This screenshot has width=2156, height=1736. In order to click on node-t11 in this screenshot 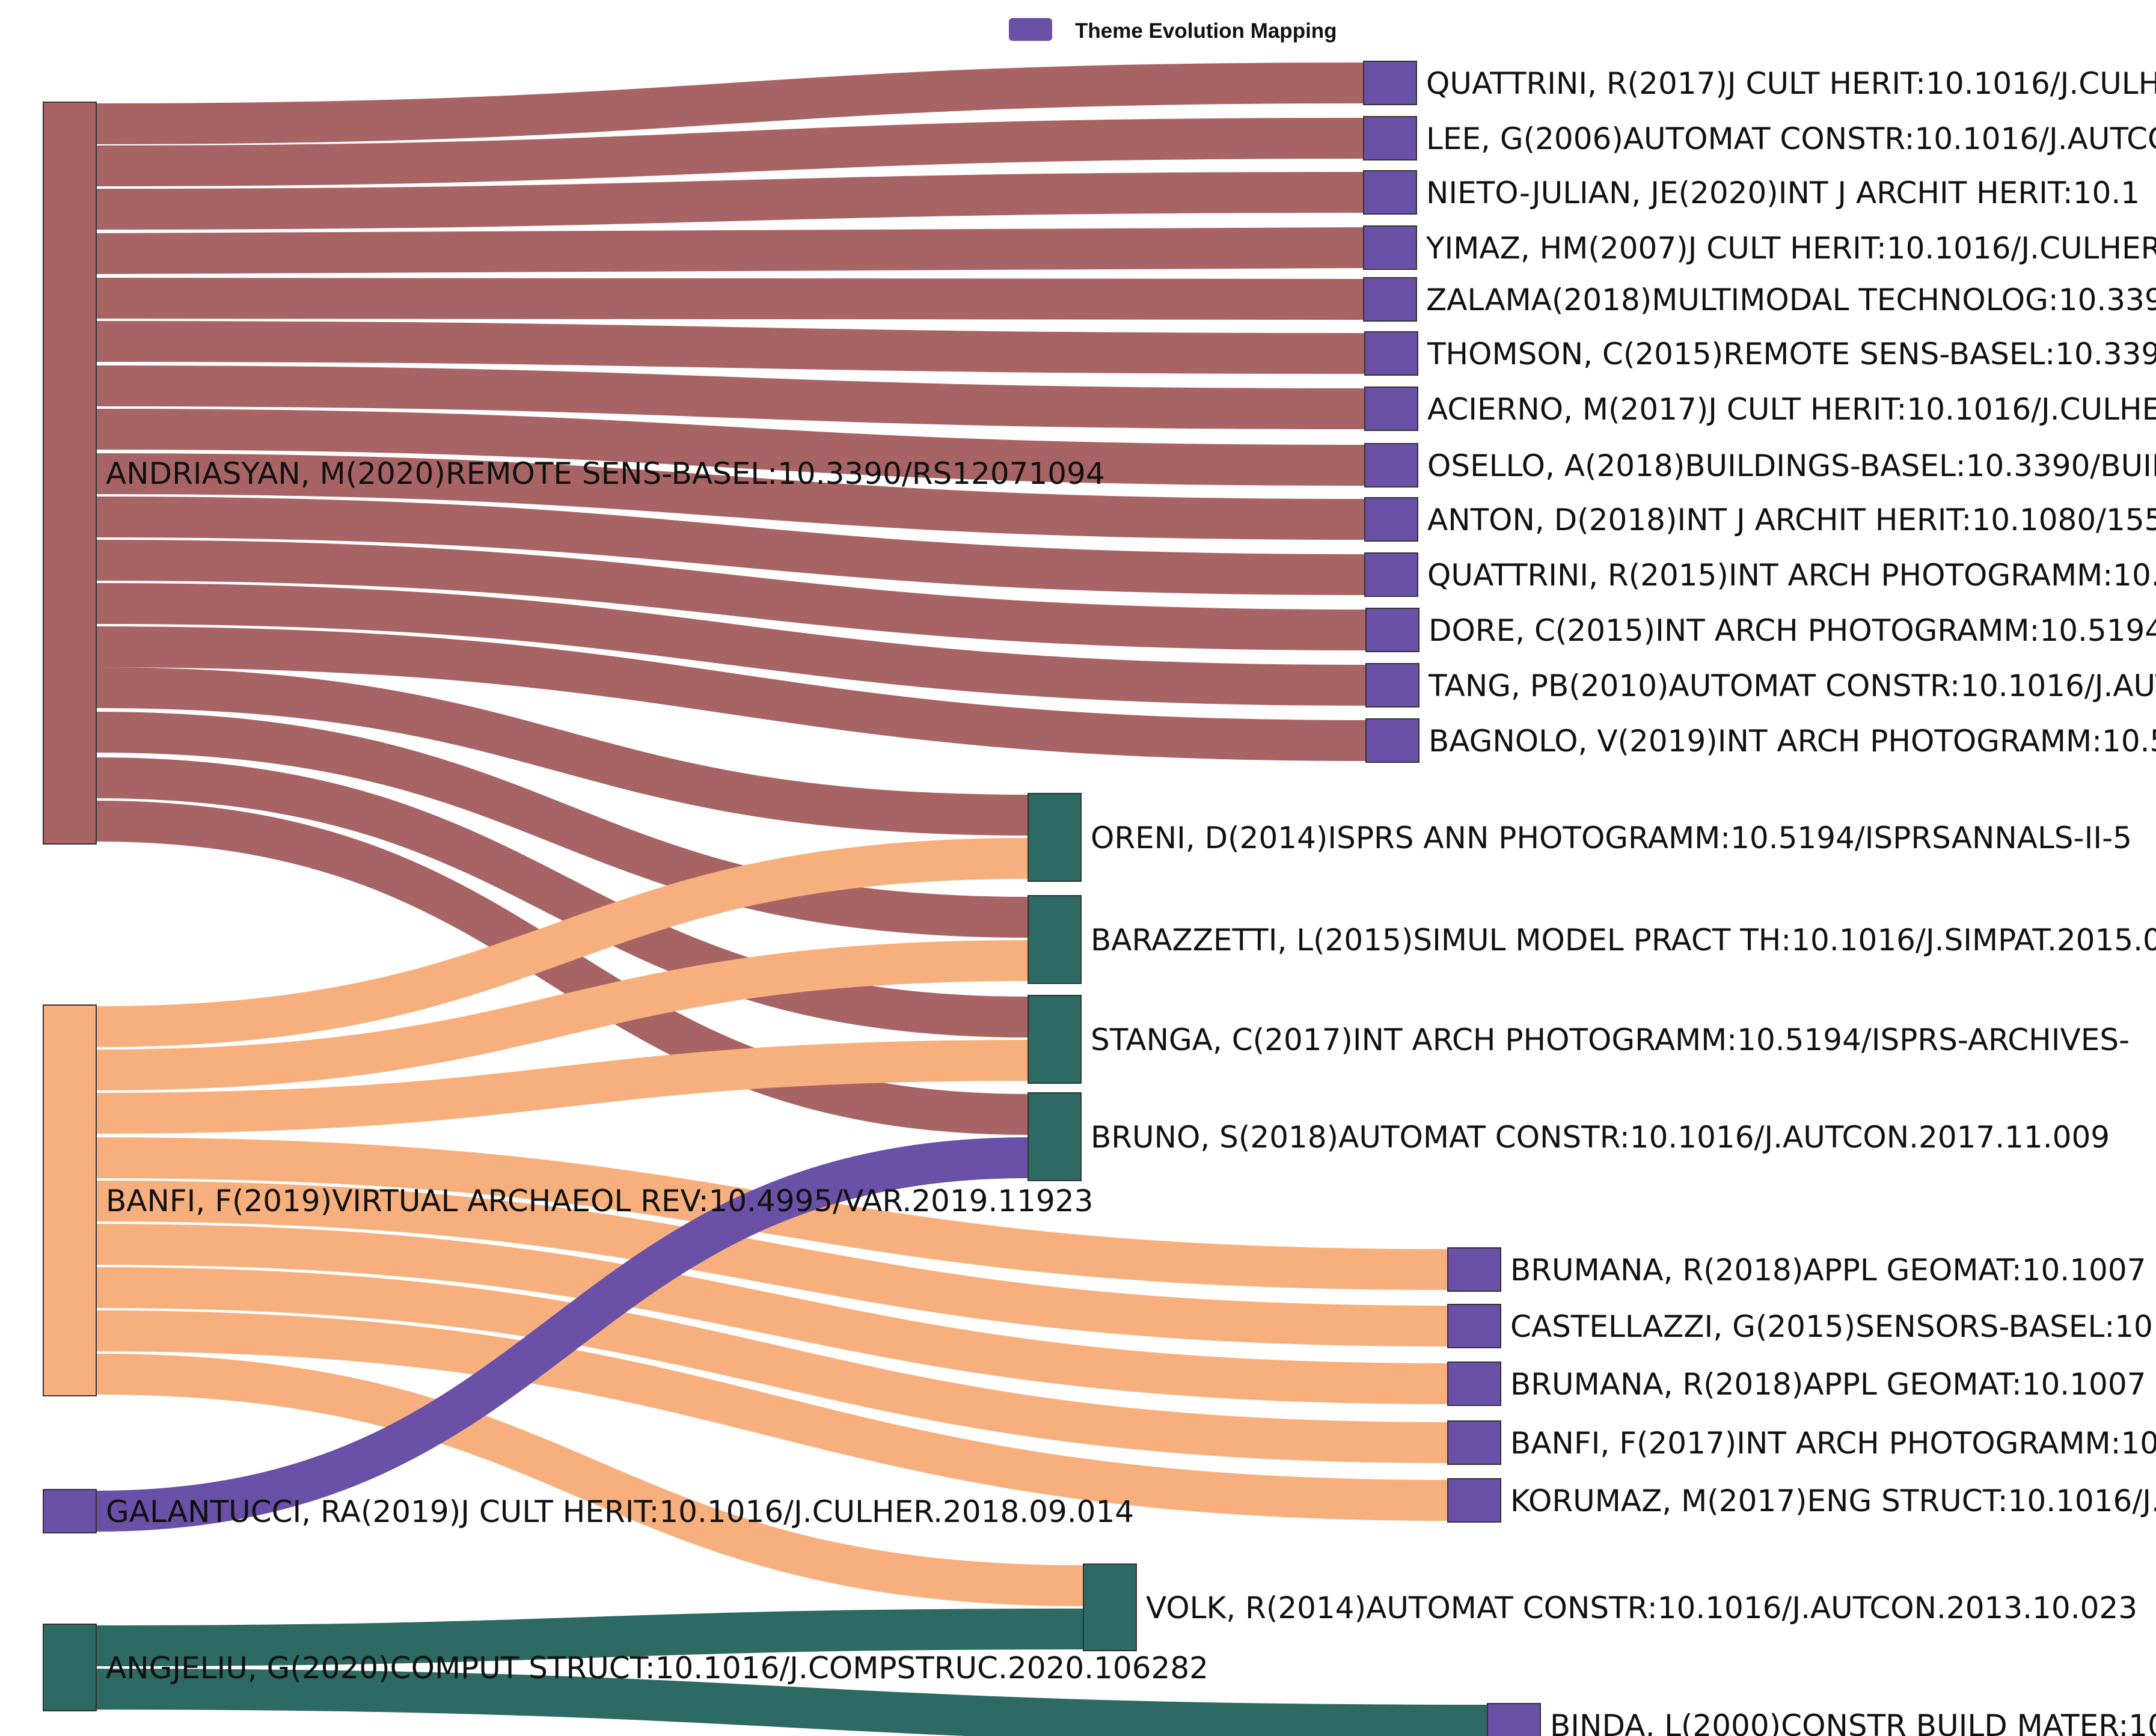, I will do `click(1392, 630)`.